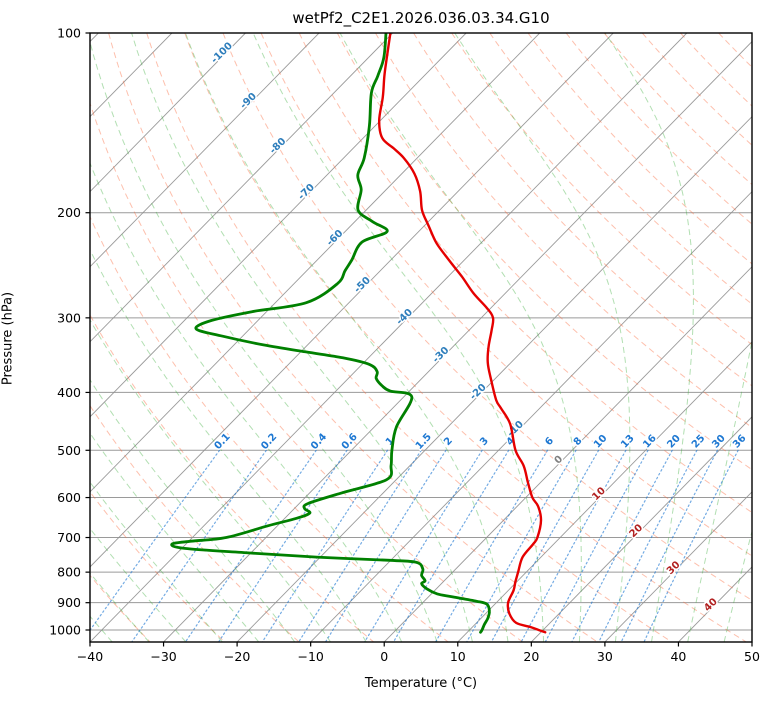  Describe the element at coordinates (69, 33) in the screenshot. I see `y-tick-label: 100` at that location.